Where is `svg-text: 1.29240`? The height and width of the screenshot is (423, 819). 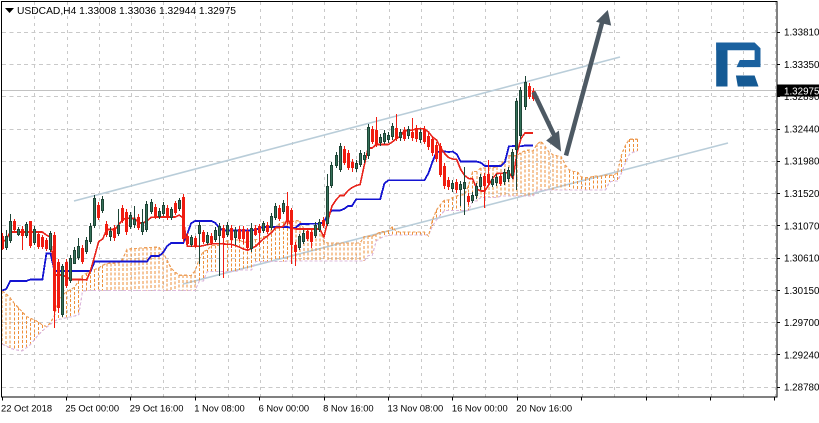 svg-text: 1.29240 is located at coordinates (801, 355).